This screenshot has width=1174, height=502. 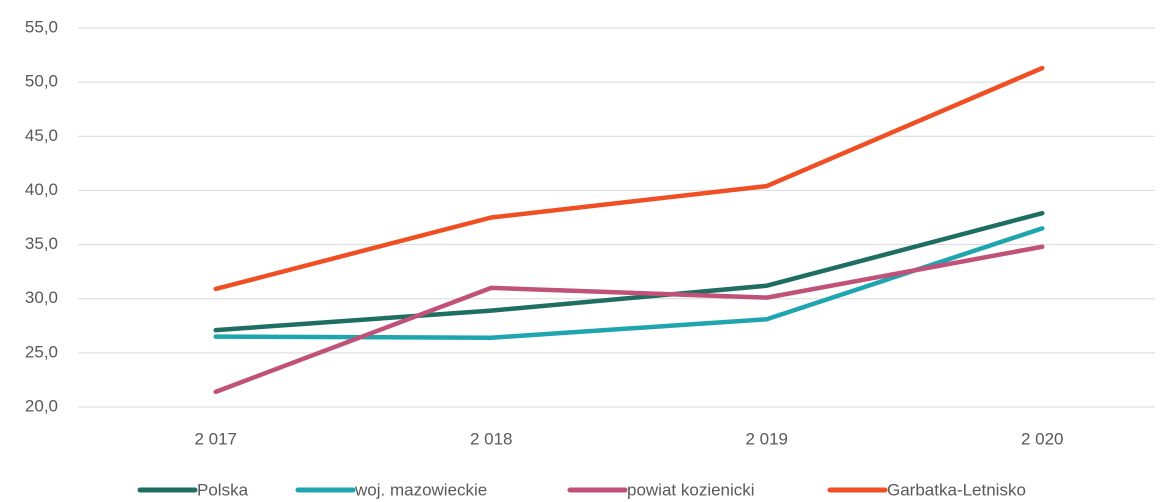 What do you see at coordinates (41, 243) in the screenshot?
I see `y-tick-label: 35,0` at bounding box center [41, 243].